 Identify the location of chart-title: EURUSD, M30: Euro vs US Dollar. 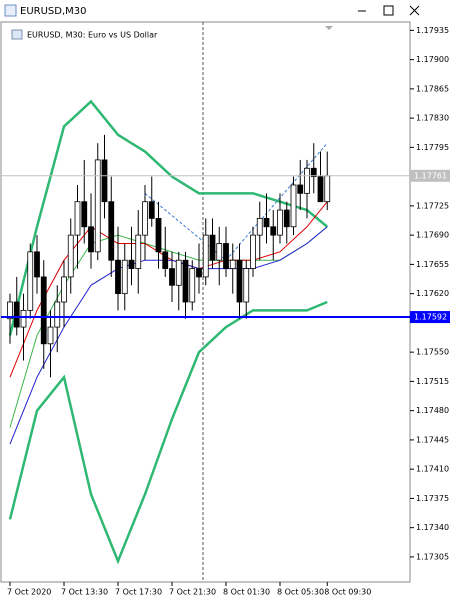
(92, 35).